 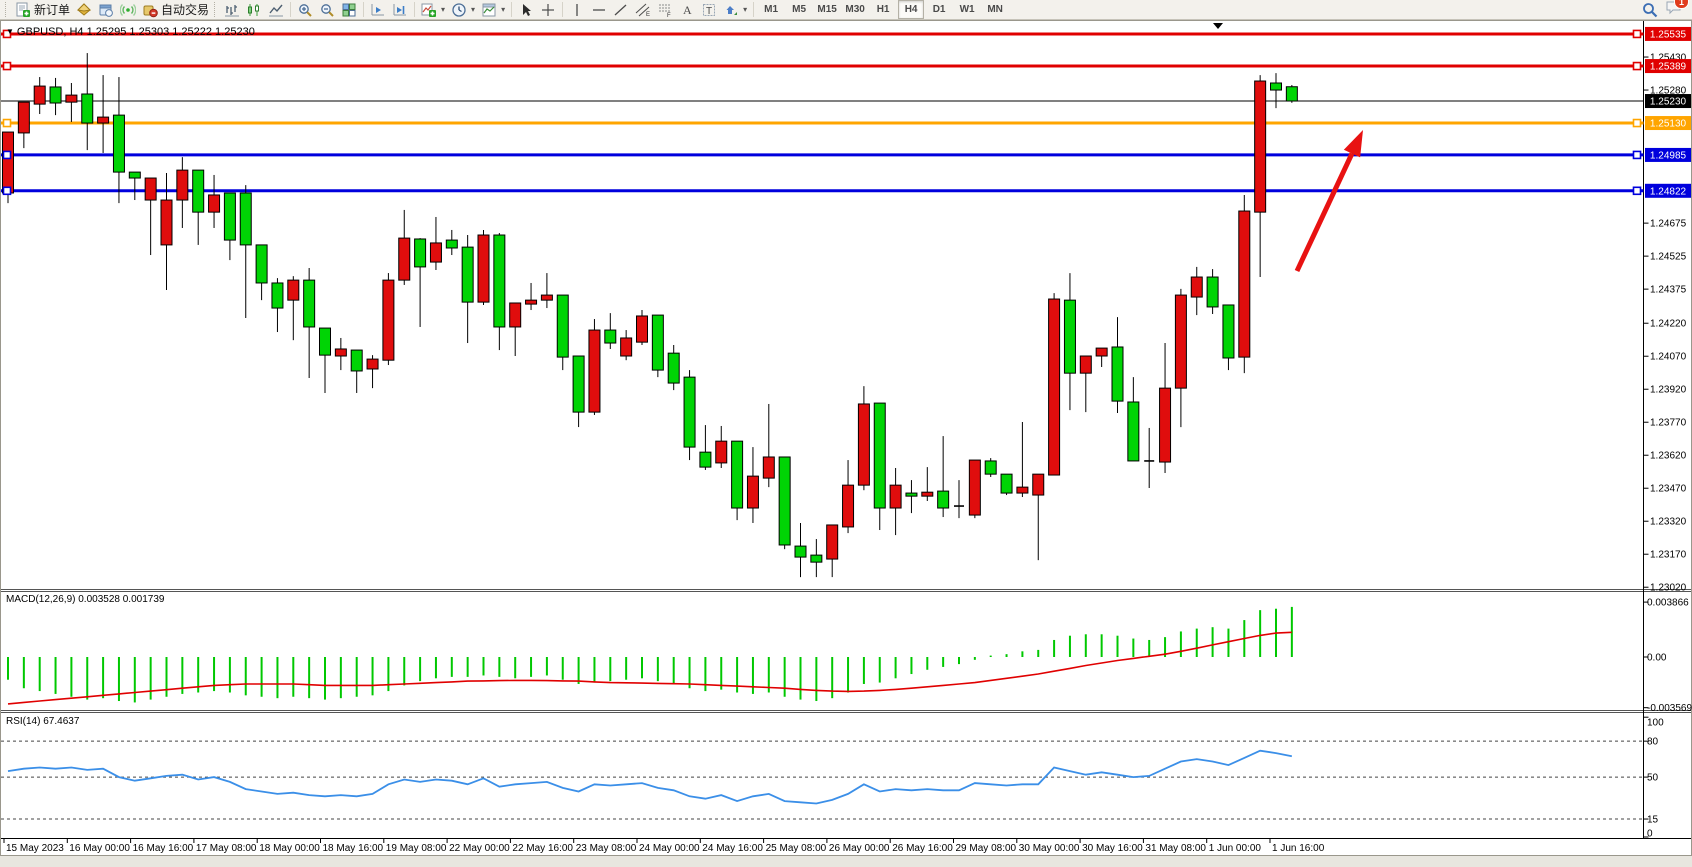 I want to click on tile-windows-button, so click(x=349, y=10).